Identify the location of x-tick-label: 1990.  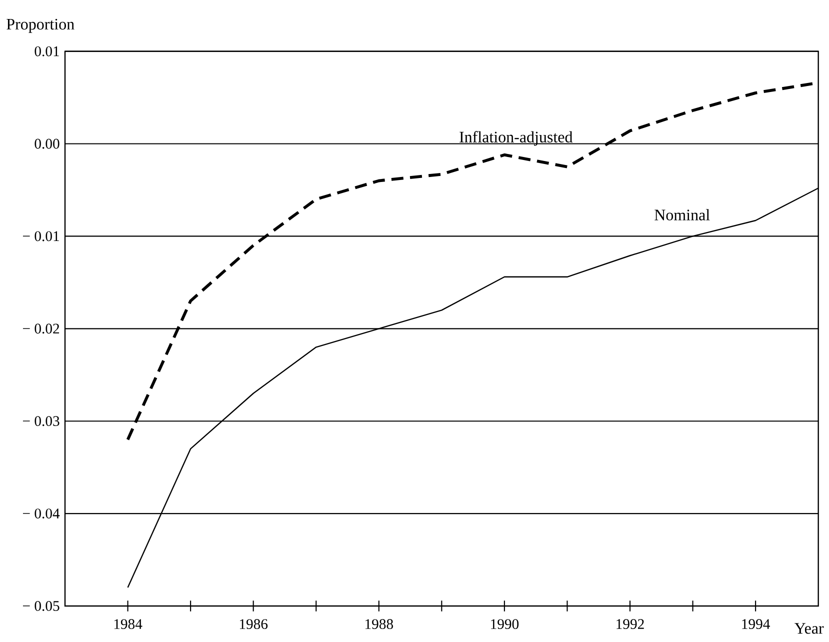
(505, 624).